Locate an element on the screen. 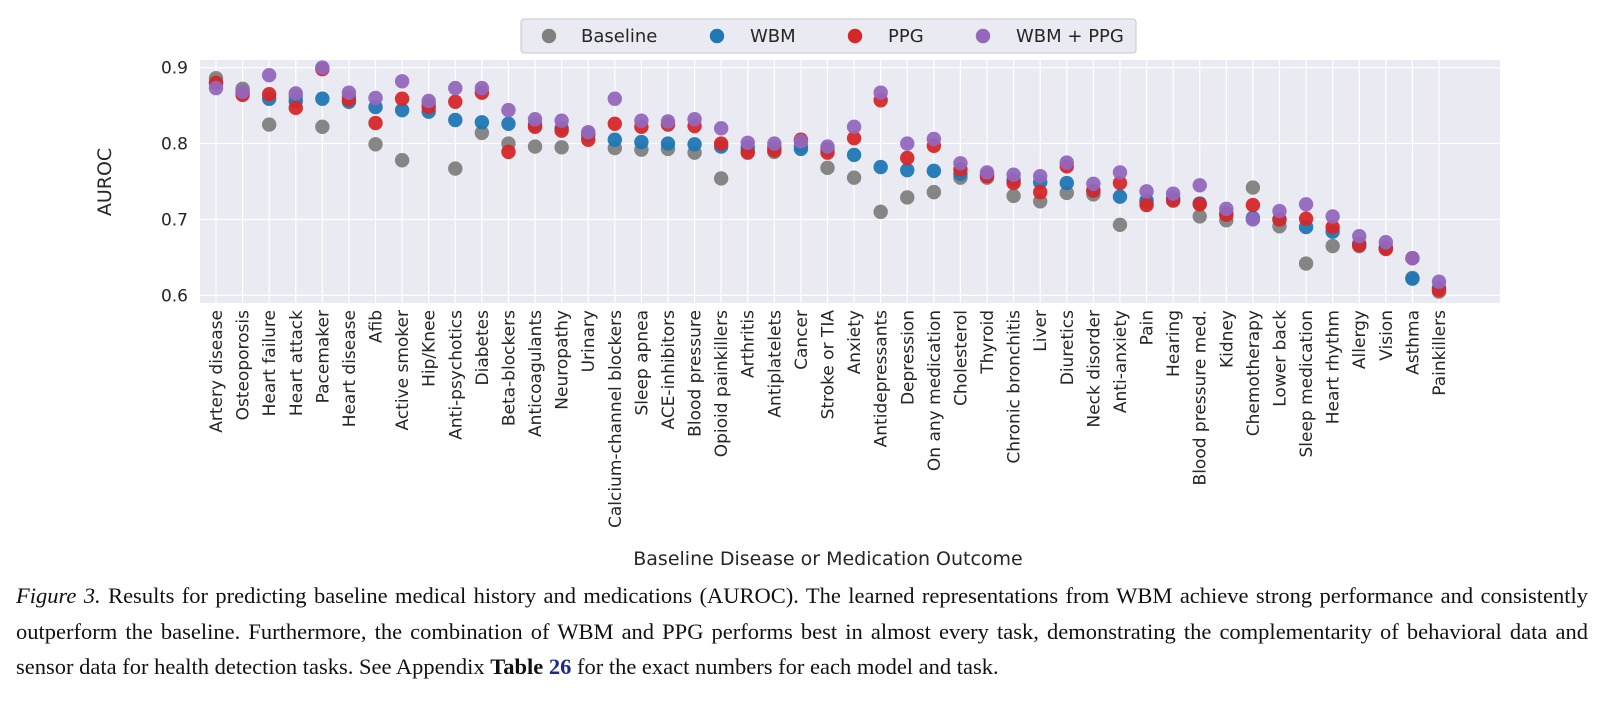 The height and width of the screenshot is (725, 1600). x-tick-label: Arthritis is located at coordinates (749, 344).